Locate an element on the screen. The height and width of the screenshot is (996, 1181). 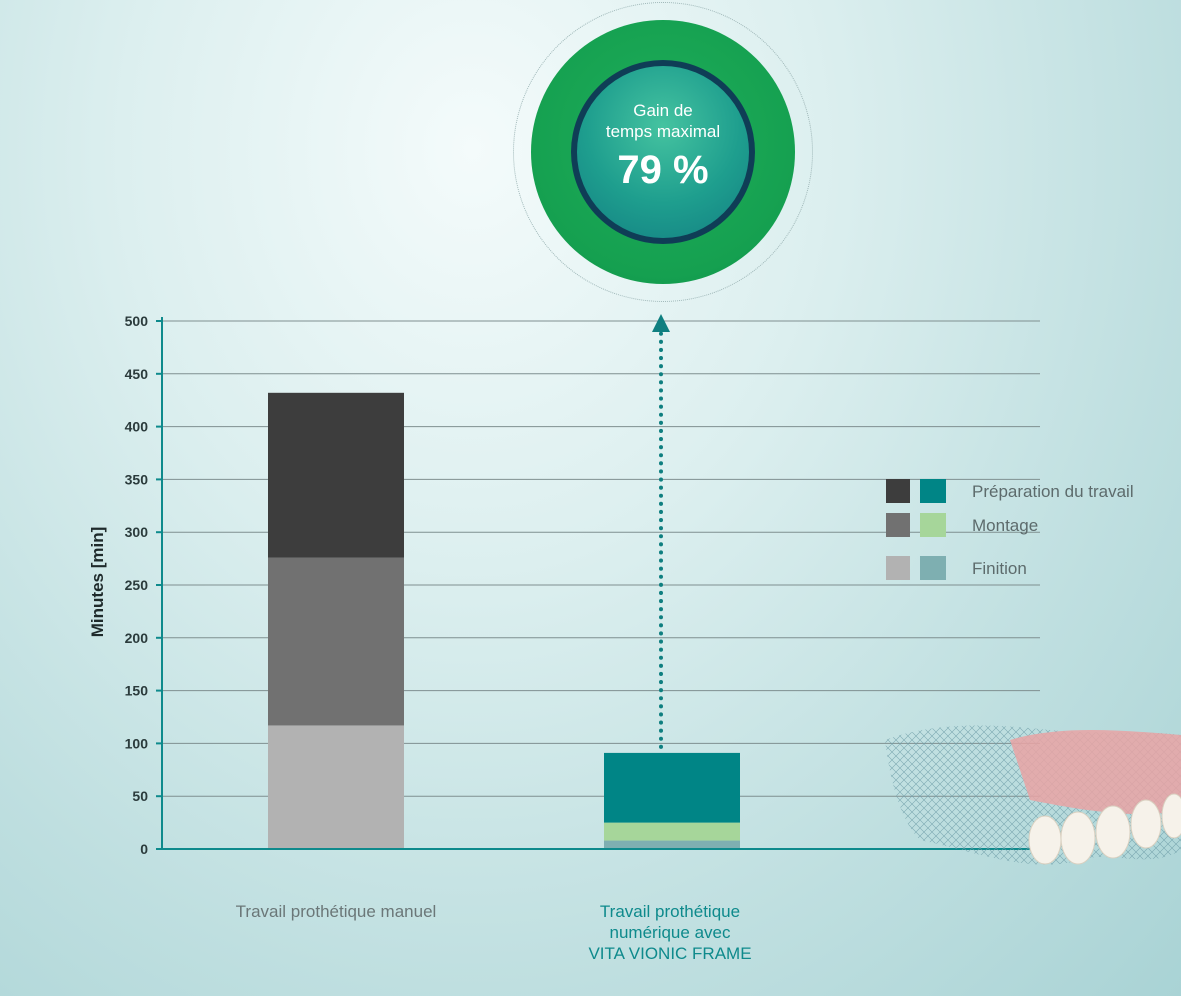
category-label-digital-line1: Travail prothétique is located at coordinates (670, 911).